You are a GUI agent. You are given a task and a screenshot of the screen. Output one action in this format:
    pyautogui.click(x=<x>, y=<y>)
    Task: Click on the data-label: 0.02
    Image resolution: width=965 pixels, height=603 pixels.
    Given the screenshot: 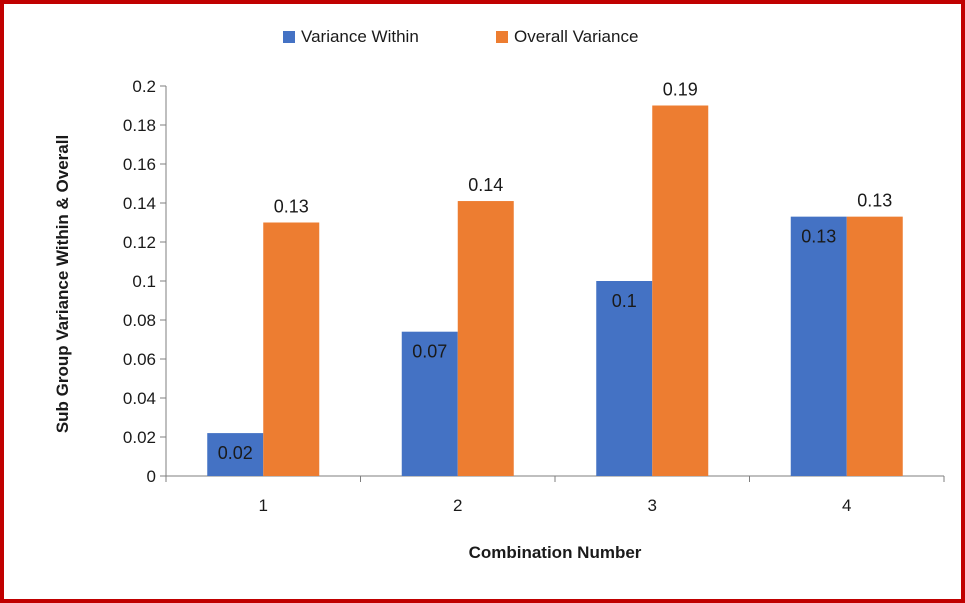 What is the action you would take?
    pyautogui.click(x=235, y=453)
    